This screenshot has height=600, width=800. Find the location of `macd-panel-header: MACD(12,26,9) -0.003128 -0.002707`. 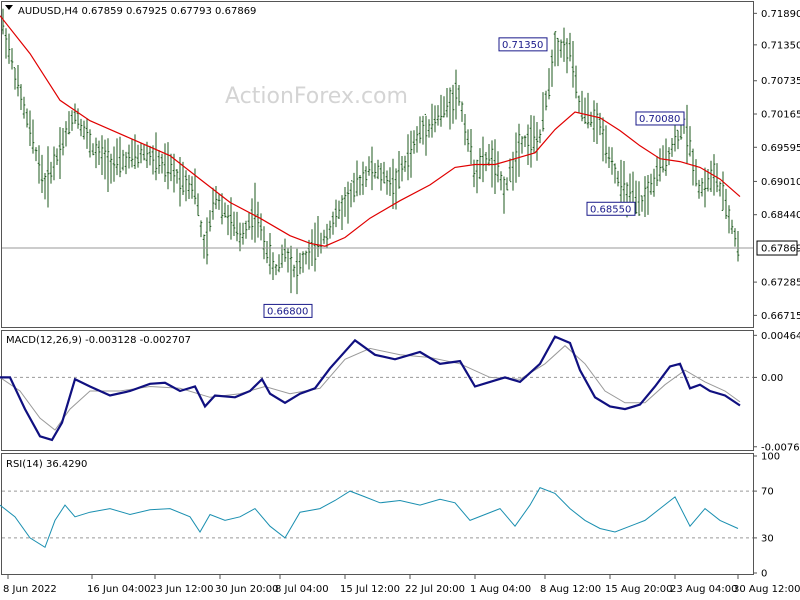

macd-panel-header: MACD(12,26,9) -0.003128 -0.002707 is located at coordinates (98, 340).